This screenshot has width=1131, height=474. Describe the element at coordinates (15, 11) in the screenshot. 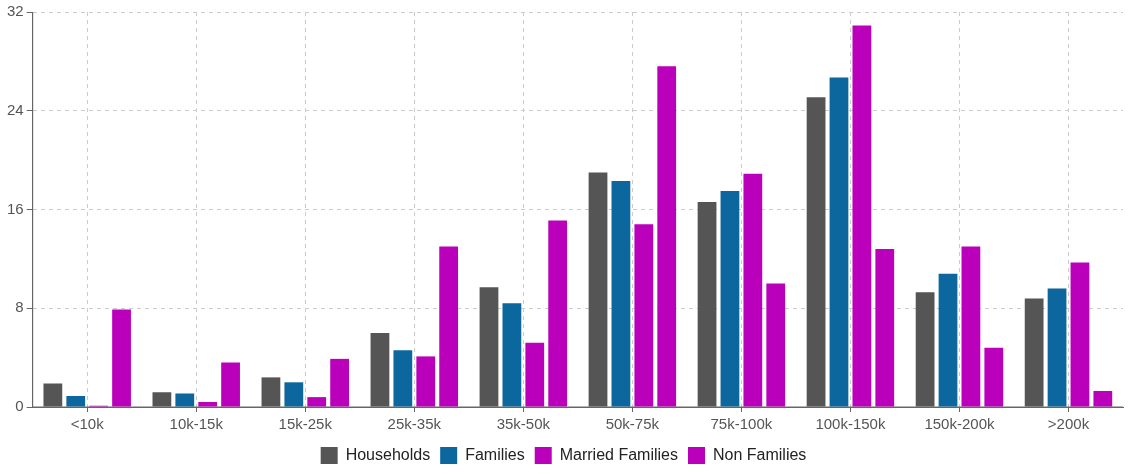

I see `y-tick-label: 32` at that location.